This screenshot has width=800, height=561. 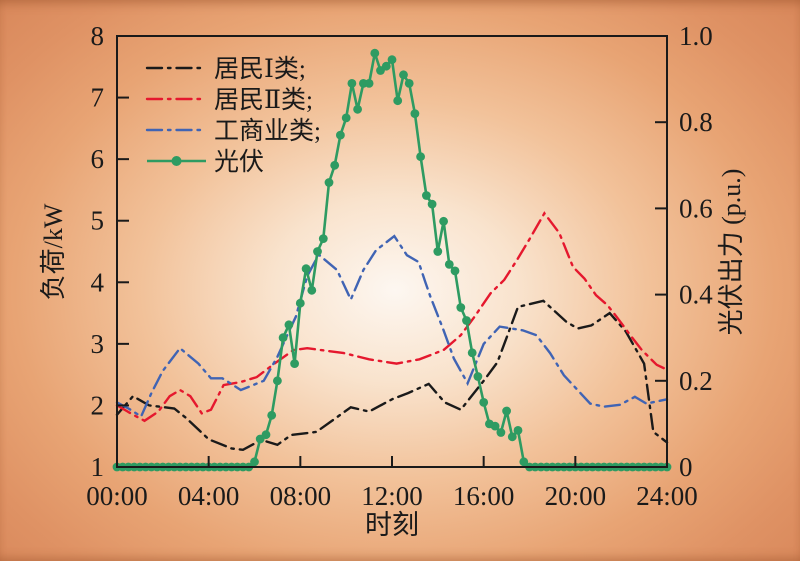 I want to click on legend-label-commercial: 工商业类;, so click(x=267, y=131).